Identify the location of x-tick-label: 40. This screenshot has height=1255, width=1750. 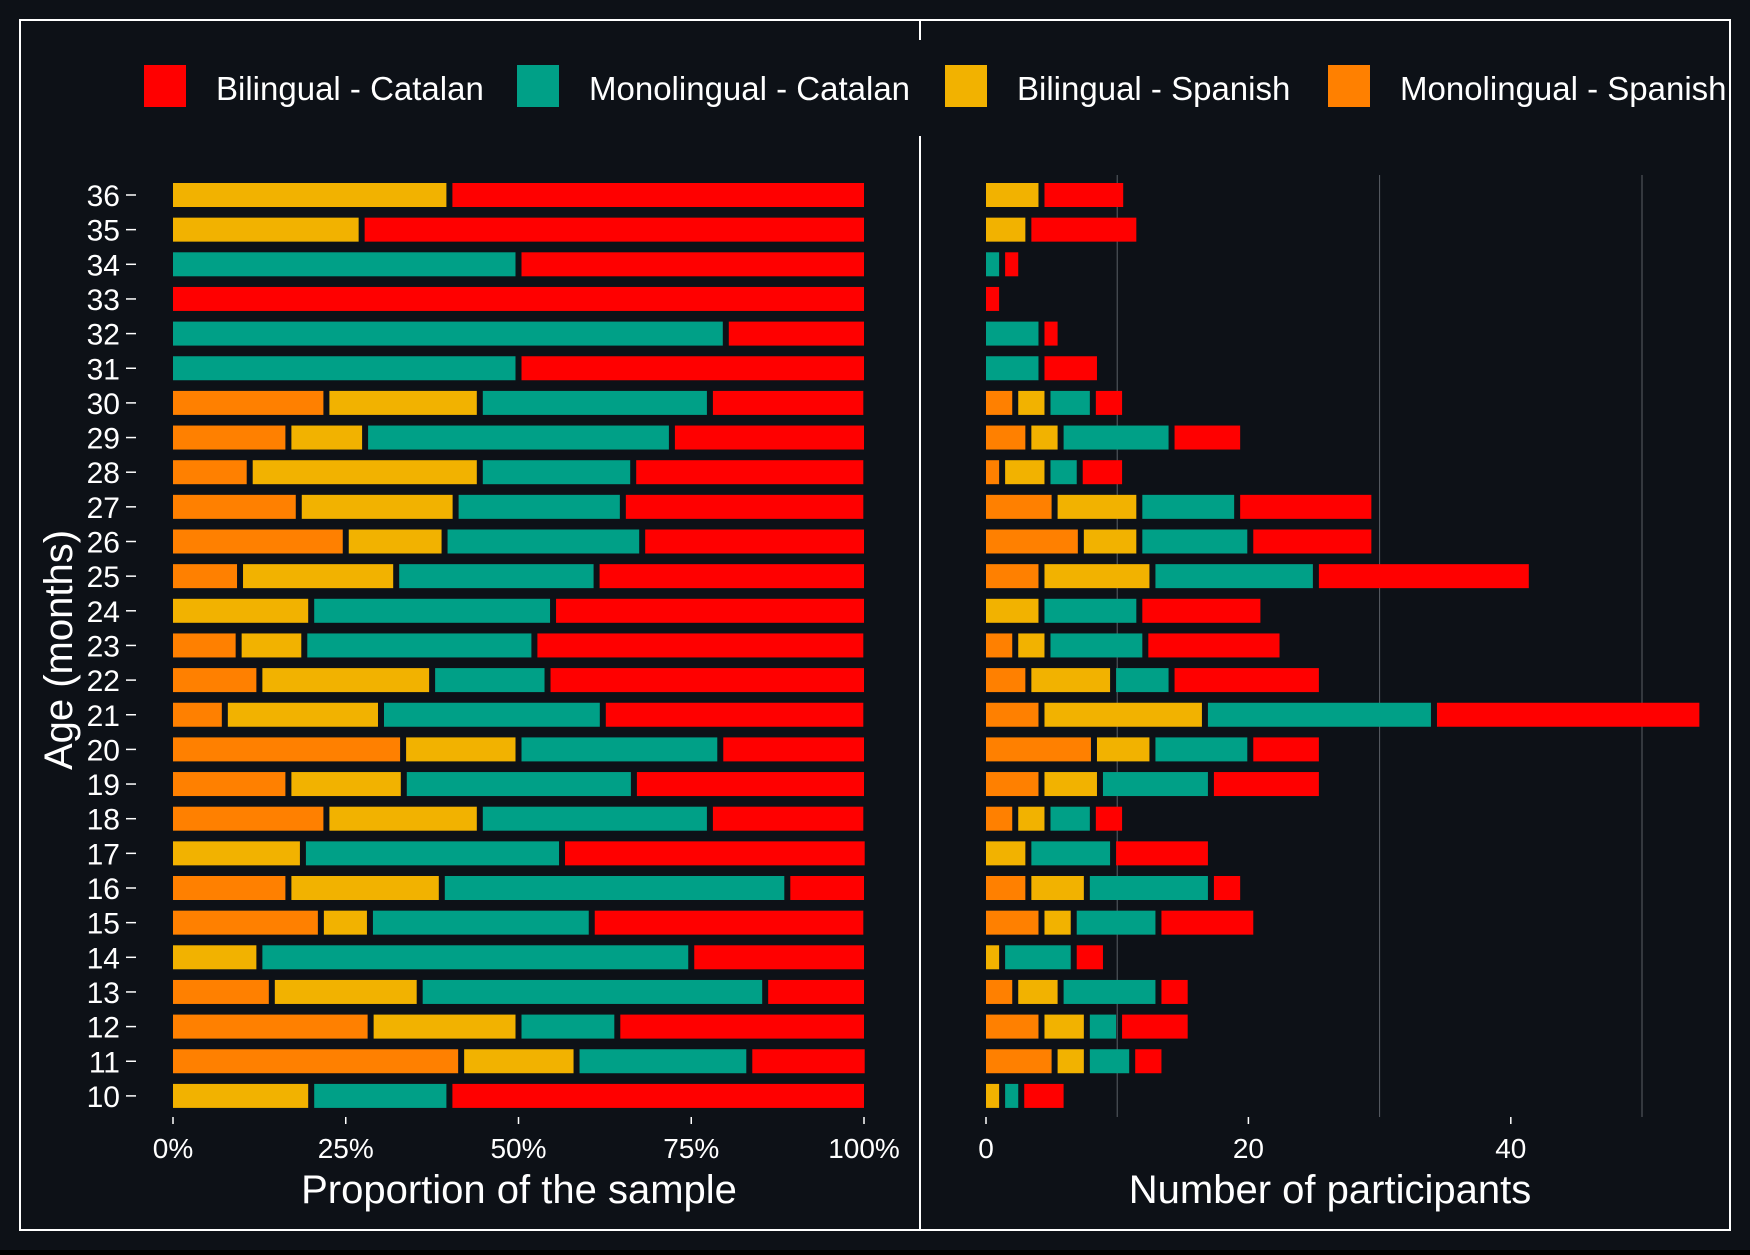
(1510, 1148).